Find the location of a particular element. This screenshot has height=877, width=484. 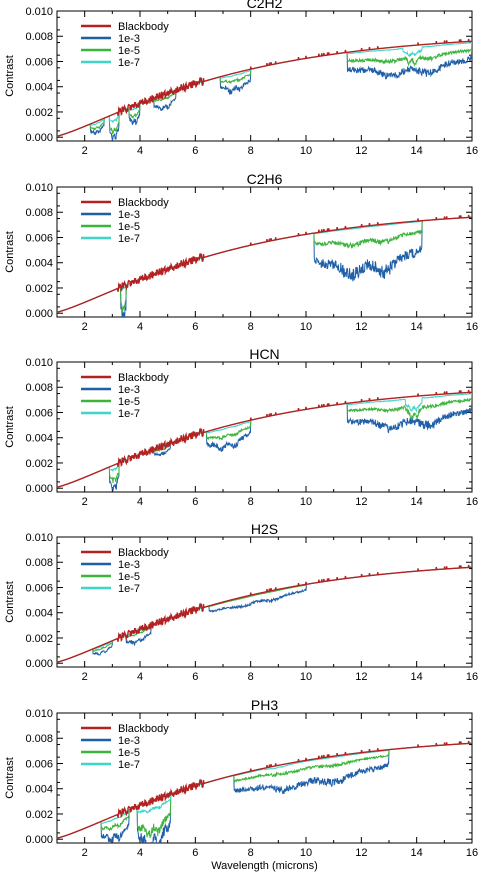

chart-title: H2S is located at coordinates (264, 529).